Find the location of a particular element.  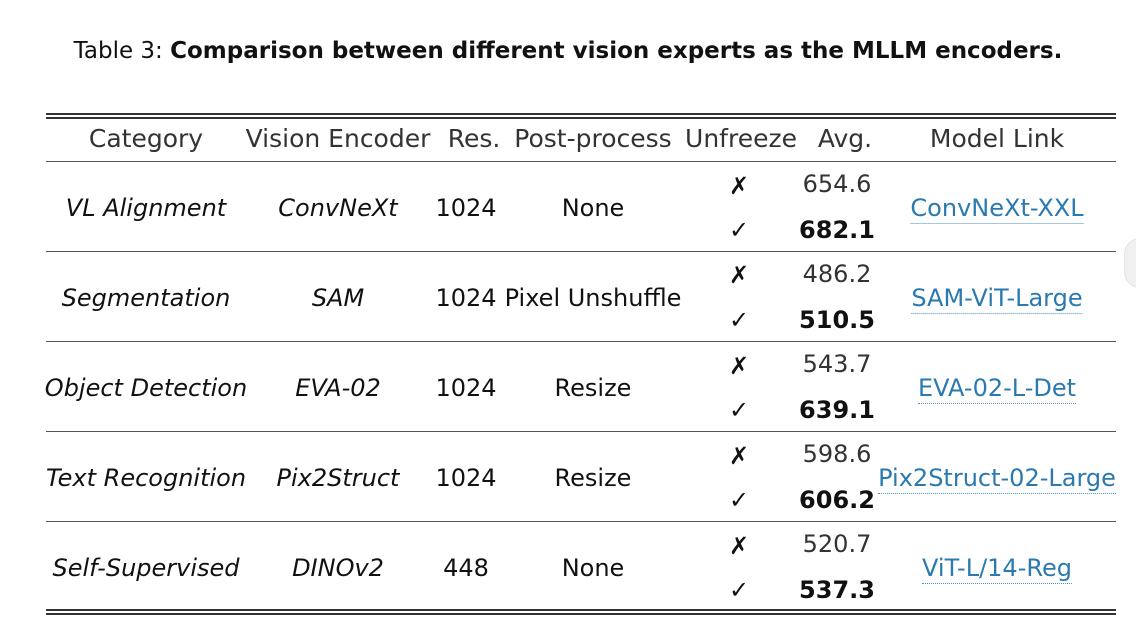

unfrozen-avg: 537.3 is located at coordinates (837, 590).